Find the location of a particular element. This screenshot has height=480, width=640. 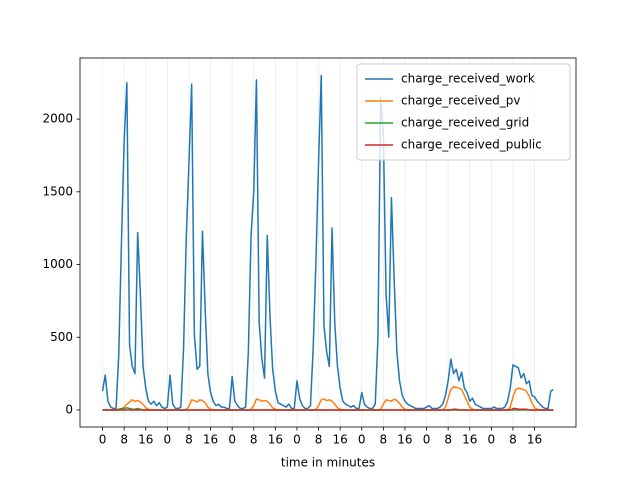

y-tick-label: 1000 is located at coordinates (57, 264).